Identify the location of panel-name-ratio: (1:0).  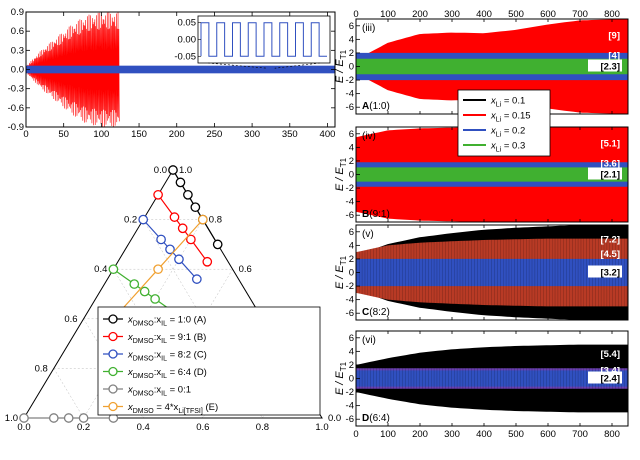
(379, 106).